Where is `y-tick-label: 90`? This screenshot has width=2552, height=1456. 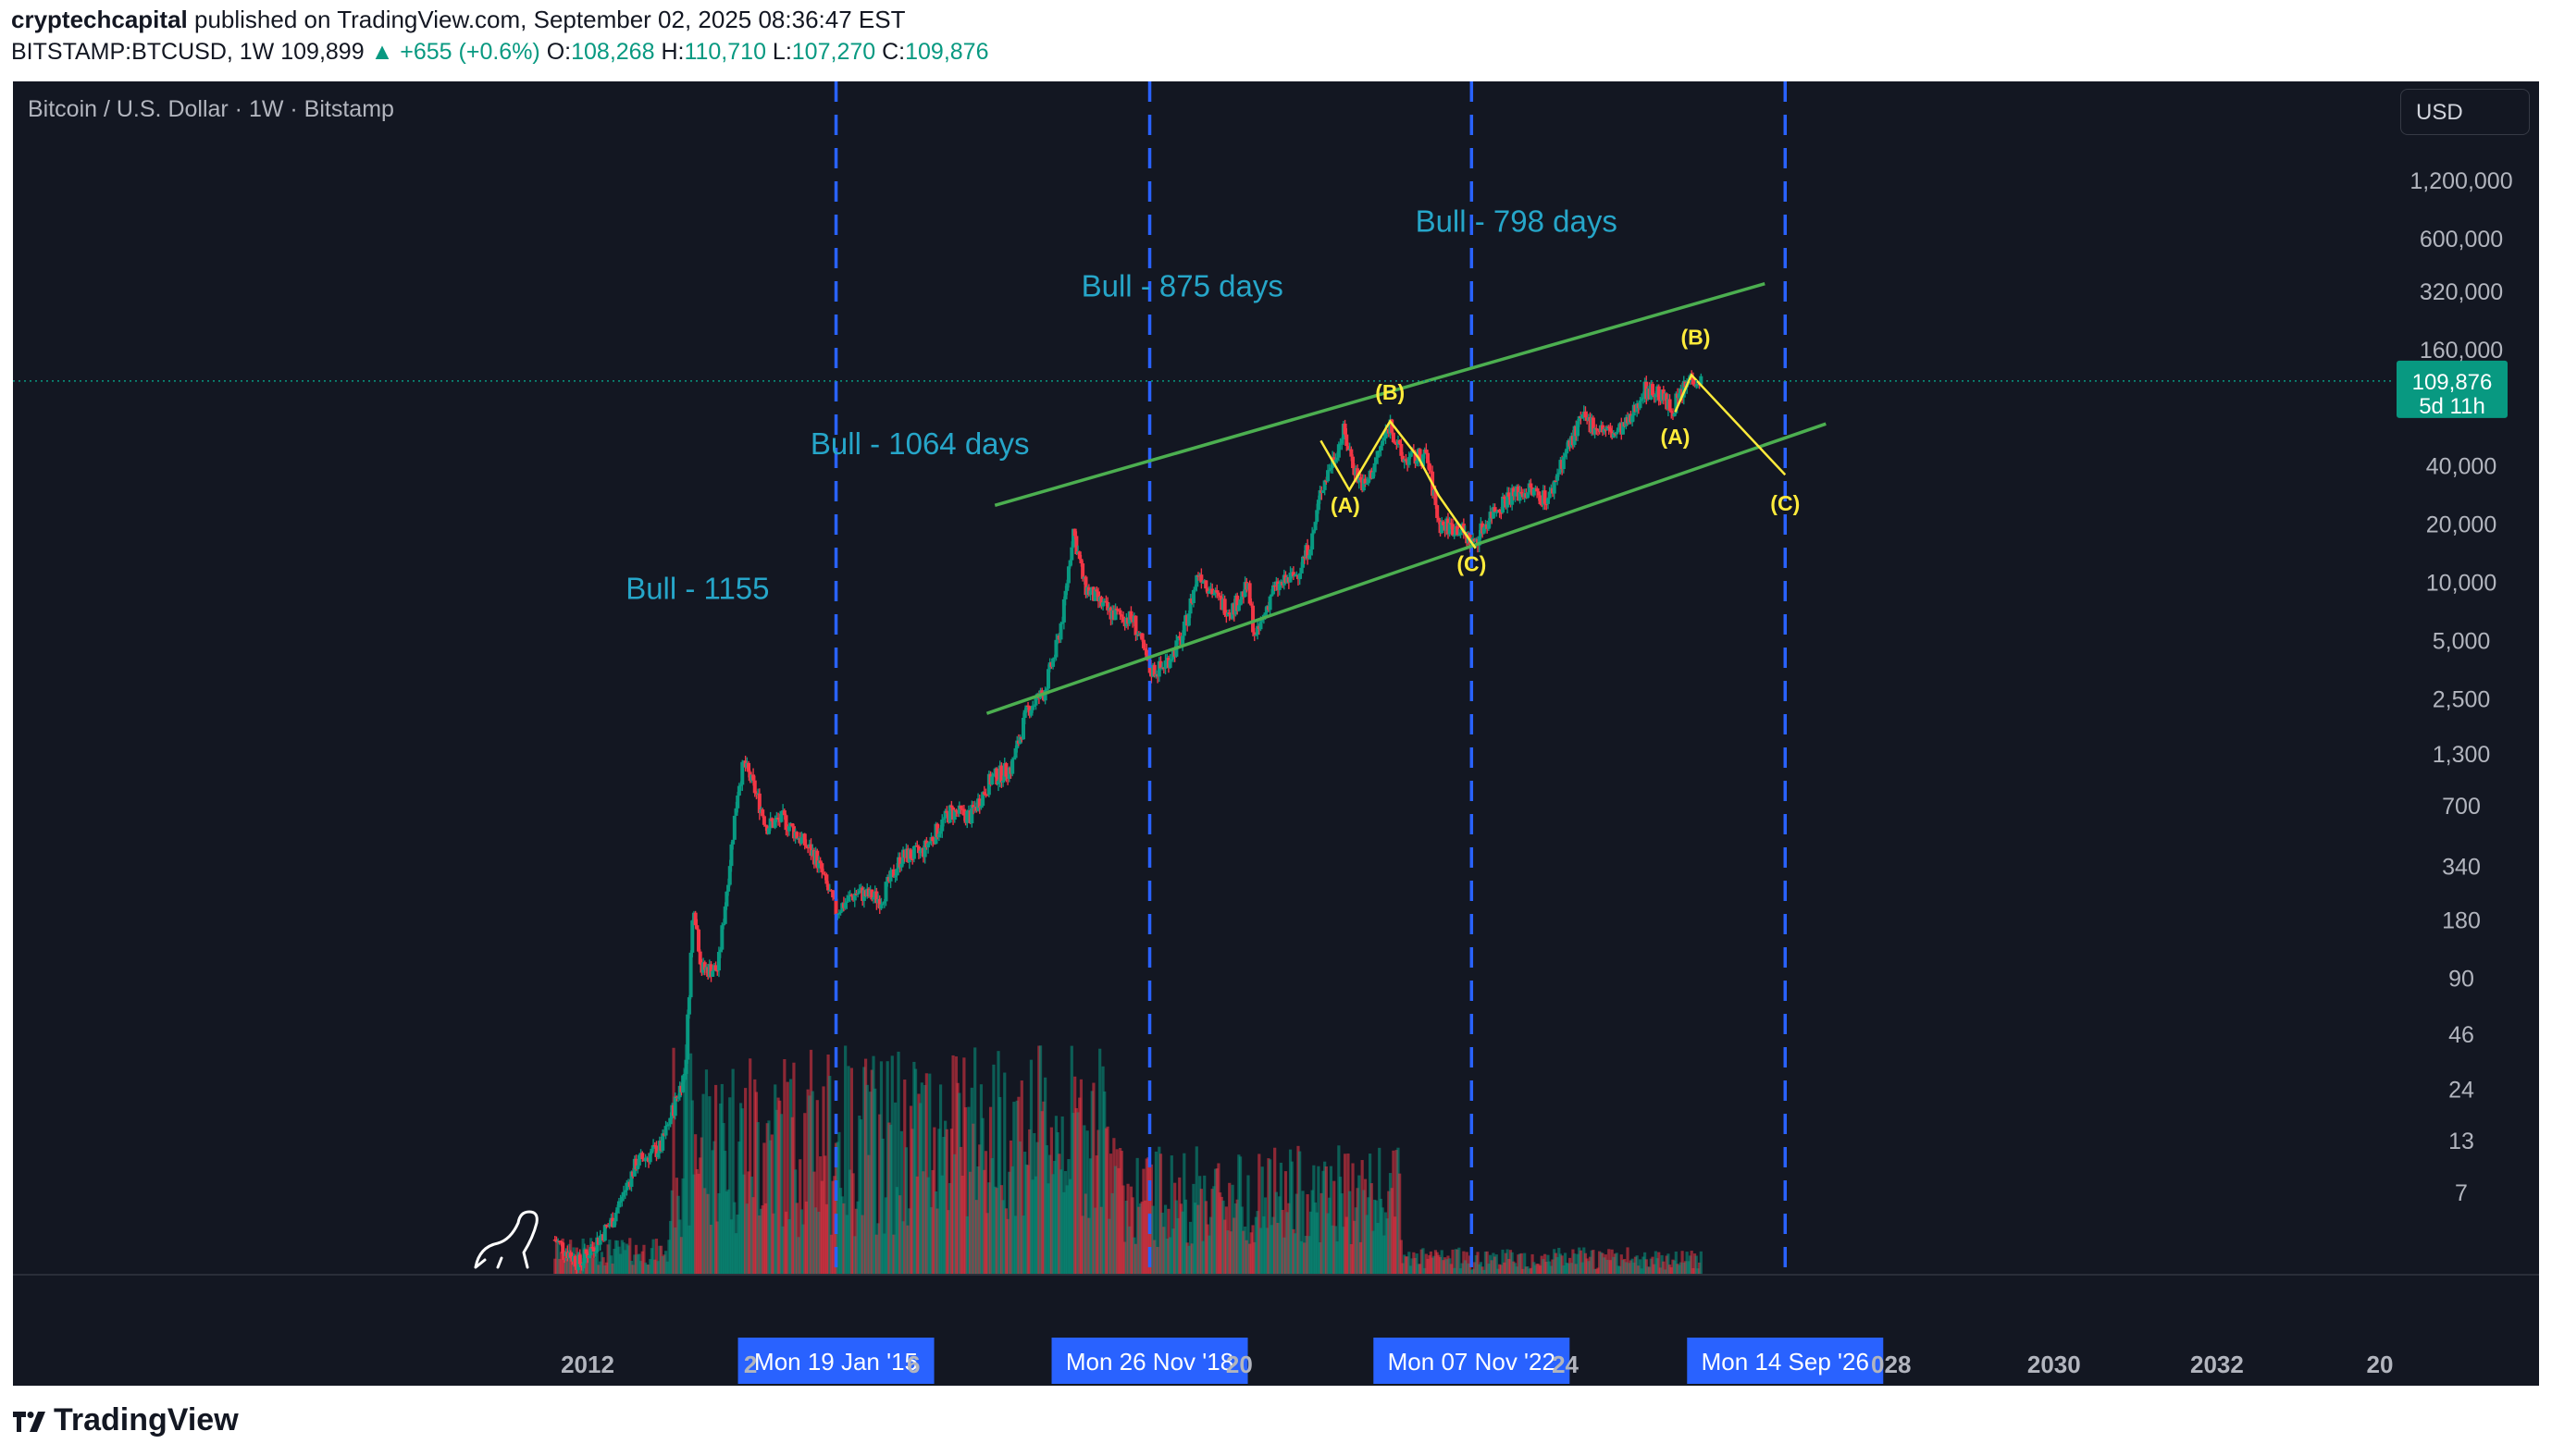 y-tick-label: 90 is located at coordinates (2461, 979).